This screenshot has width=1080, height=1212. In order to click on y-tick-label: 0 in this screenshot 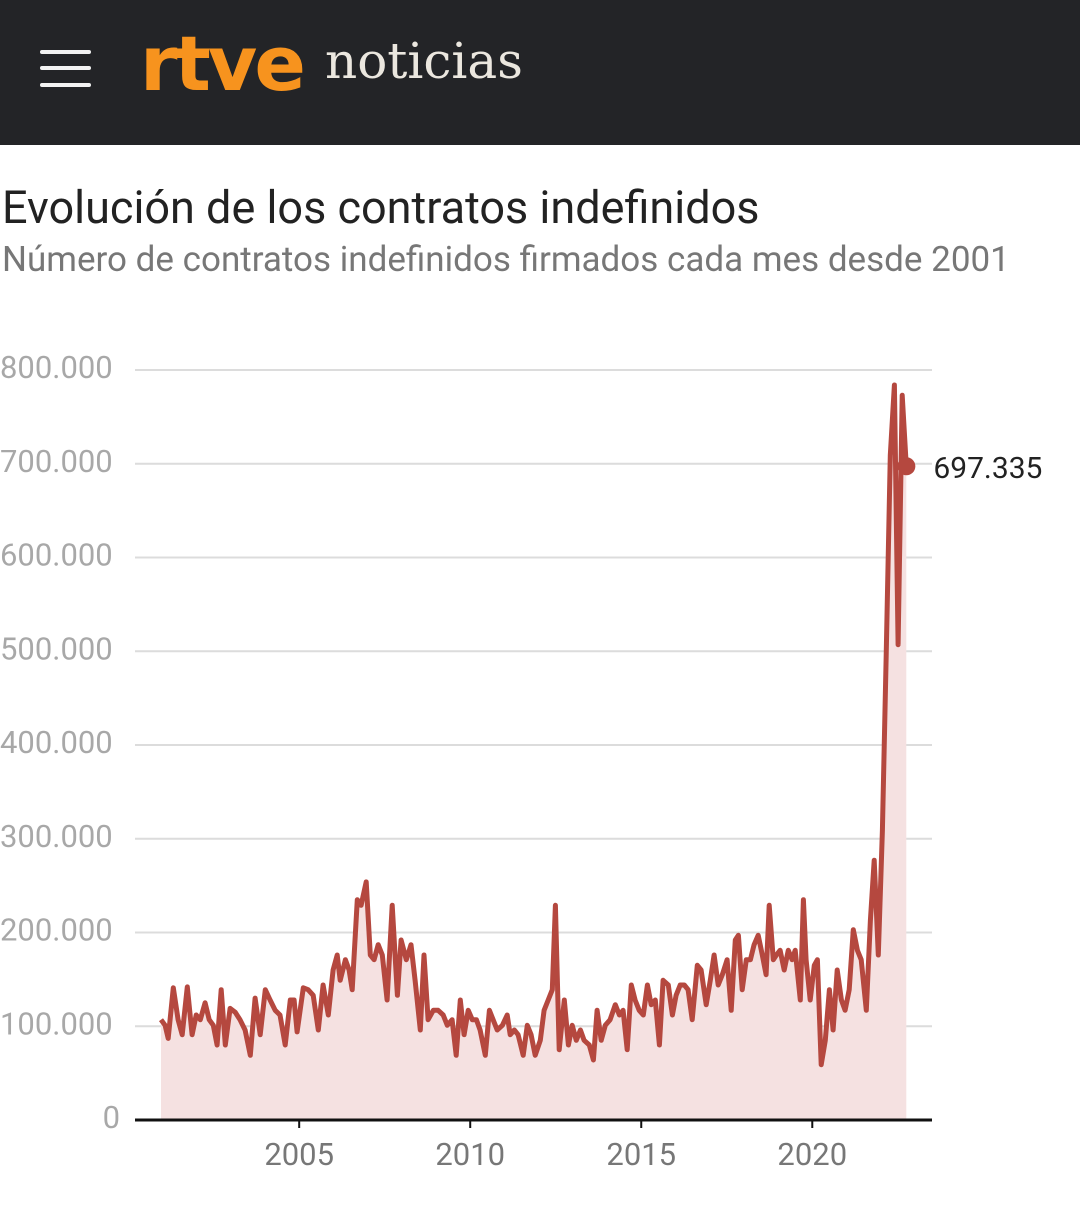, I will do `click(111, 1117)`.